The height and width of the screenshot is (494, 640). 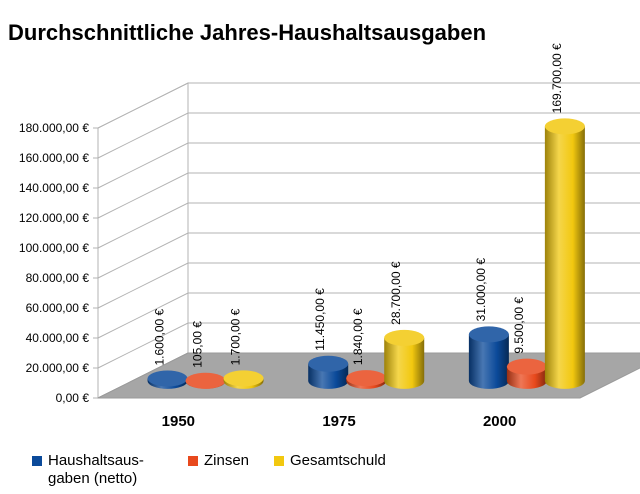 I want to click on y-tick-label: 20.000,00 €, so click(x=58, y=368).